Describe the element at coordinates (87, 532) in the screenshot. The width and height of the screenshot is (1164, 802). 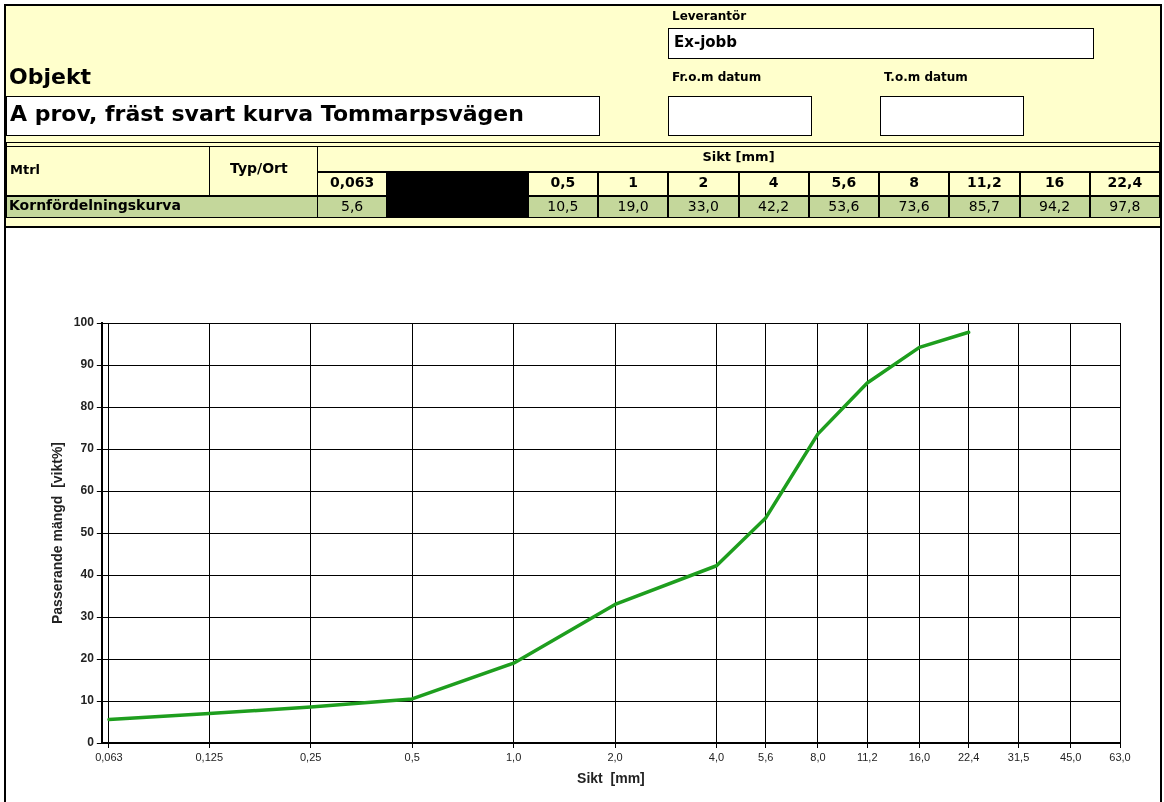
I see `y-tick-label: 50` at that location.